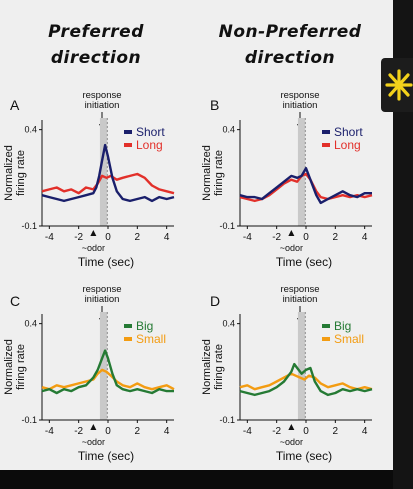 Image resolution: width=413 pixels, height=489 pixels. Describe the element at coordinates (15, 301) in the screenshot. I see `panel-letter: C` at that location.